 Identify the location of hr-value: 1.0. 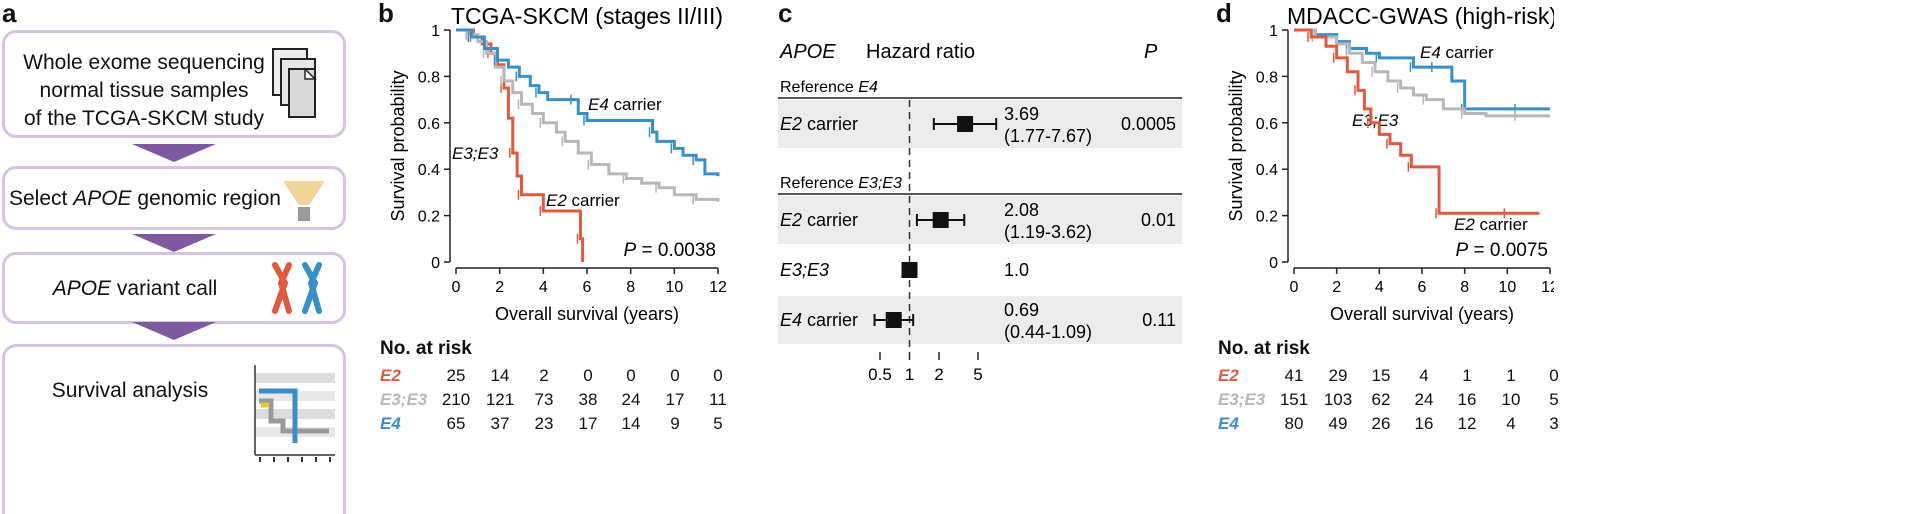
(1016, 270).